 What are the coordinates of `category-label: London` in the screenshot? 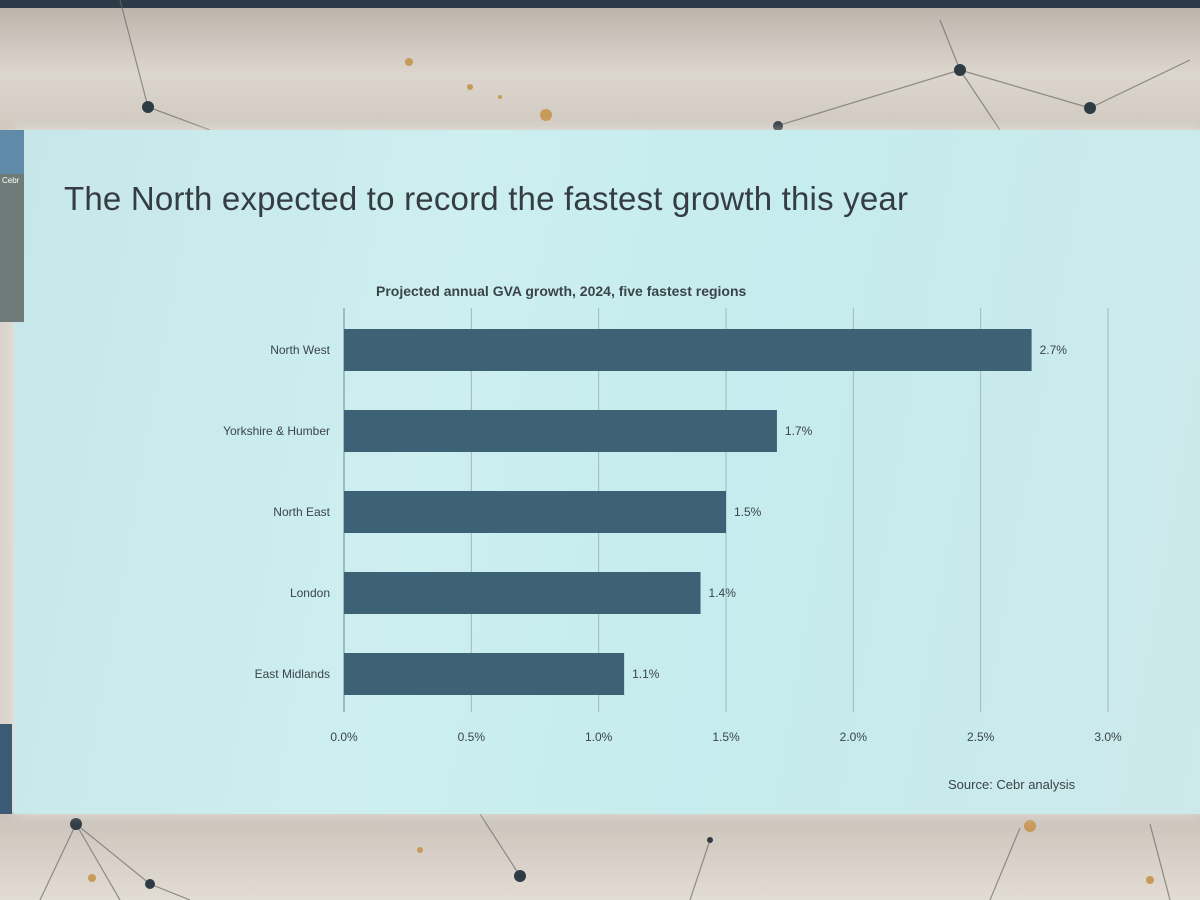 It's located at (310, 593).